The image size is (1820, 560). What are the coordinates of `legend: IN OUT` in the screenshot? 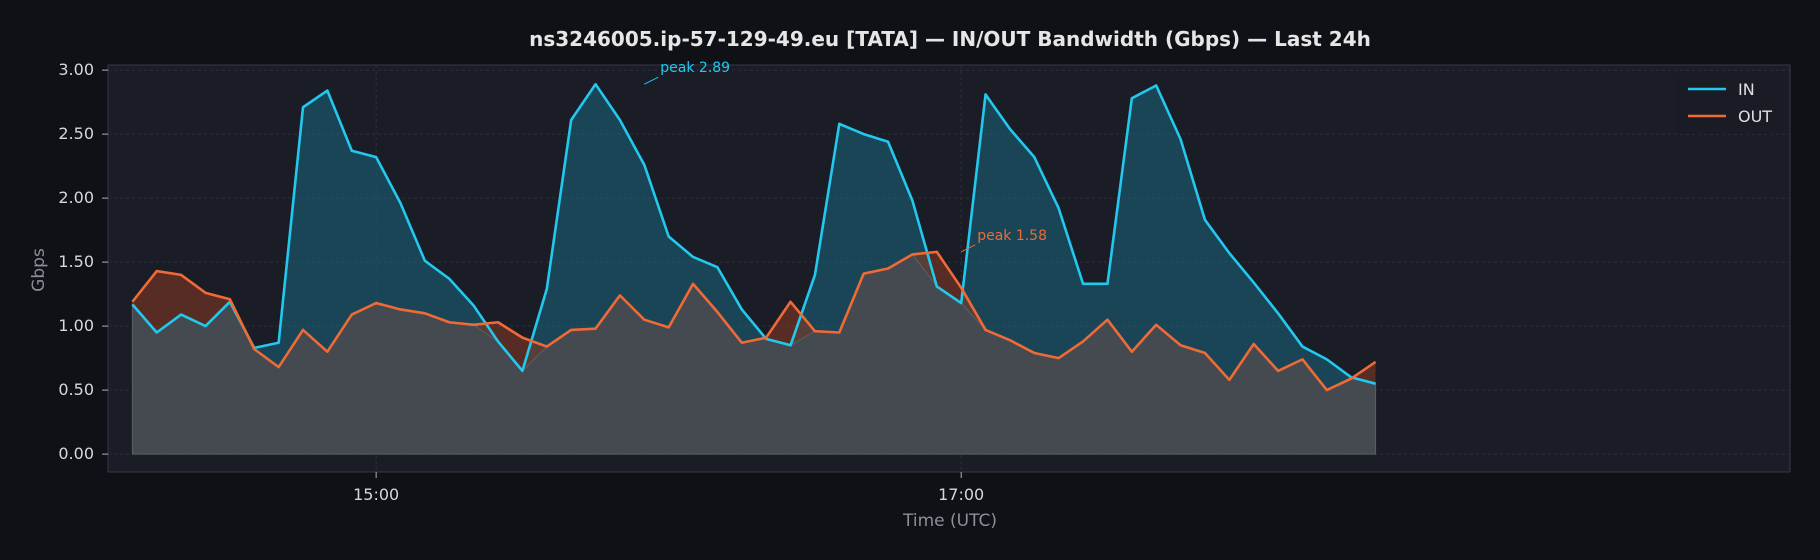 It's located at (1729, 104).